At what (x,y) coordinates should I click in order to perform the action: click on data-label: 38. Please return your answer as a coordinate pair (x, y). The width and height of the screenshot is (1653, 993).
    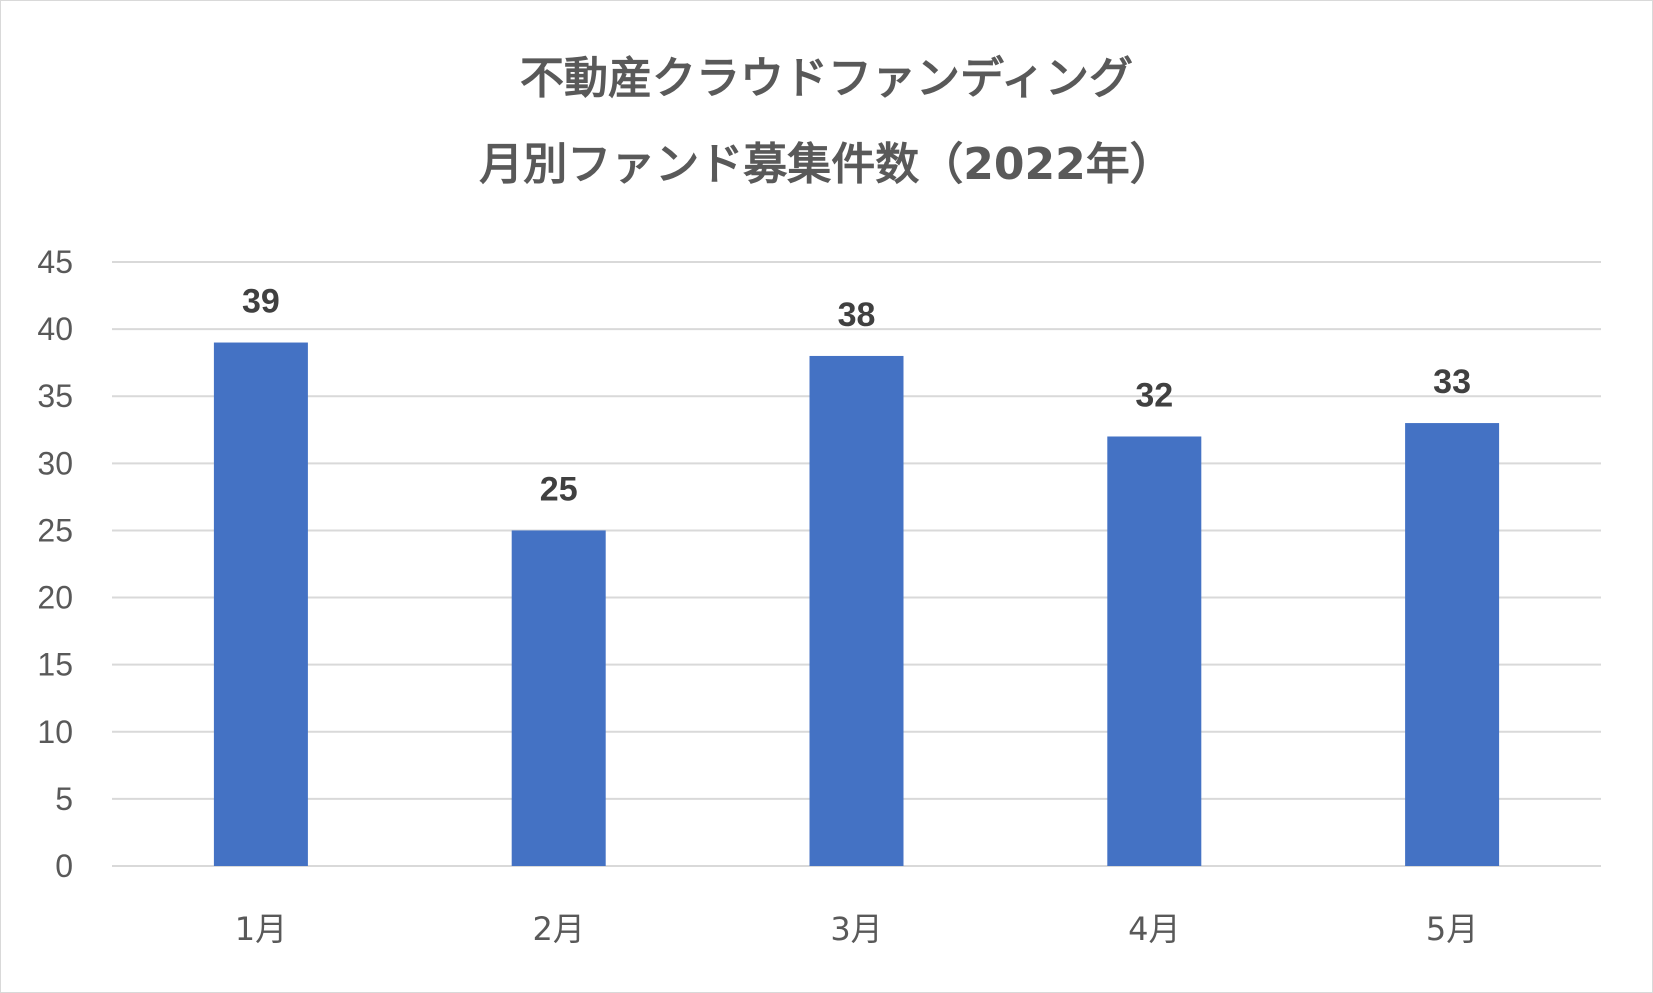
    Looking at the image, I should click on (857, 315).